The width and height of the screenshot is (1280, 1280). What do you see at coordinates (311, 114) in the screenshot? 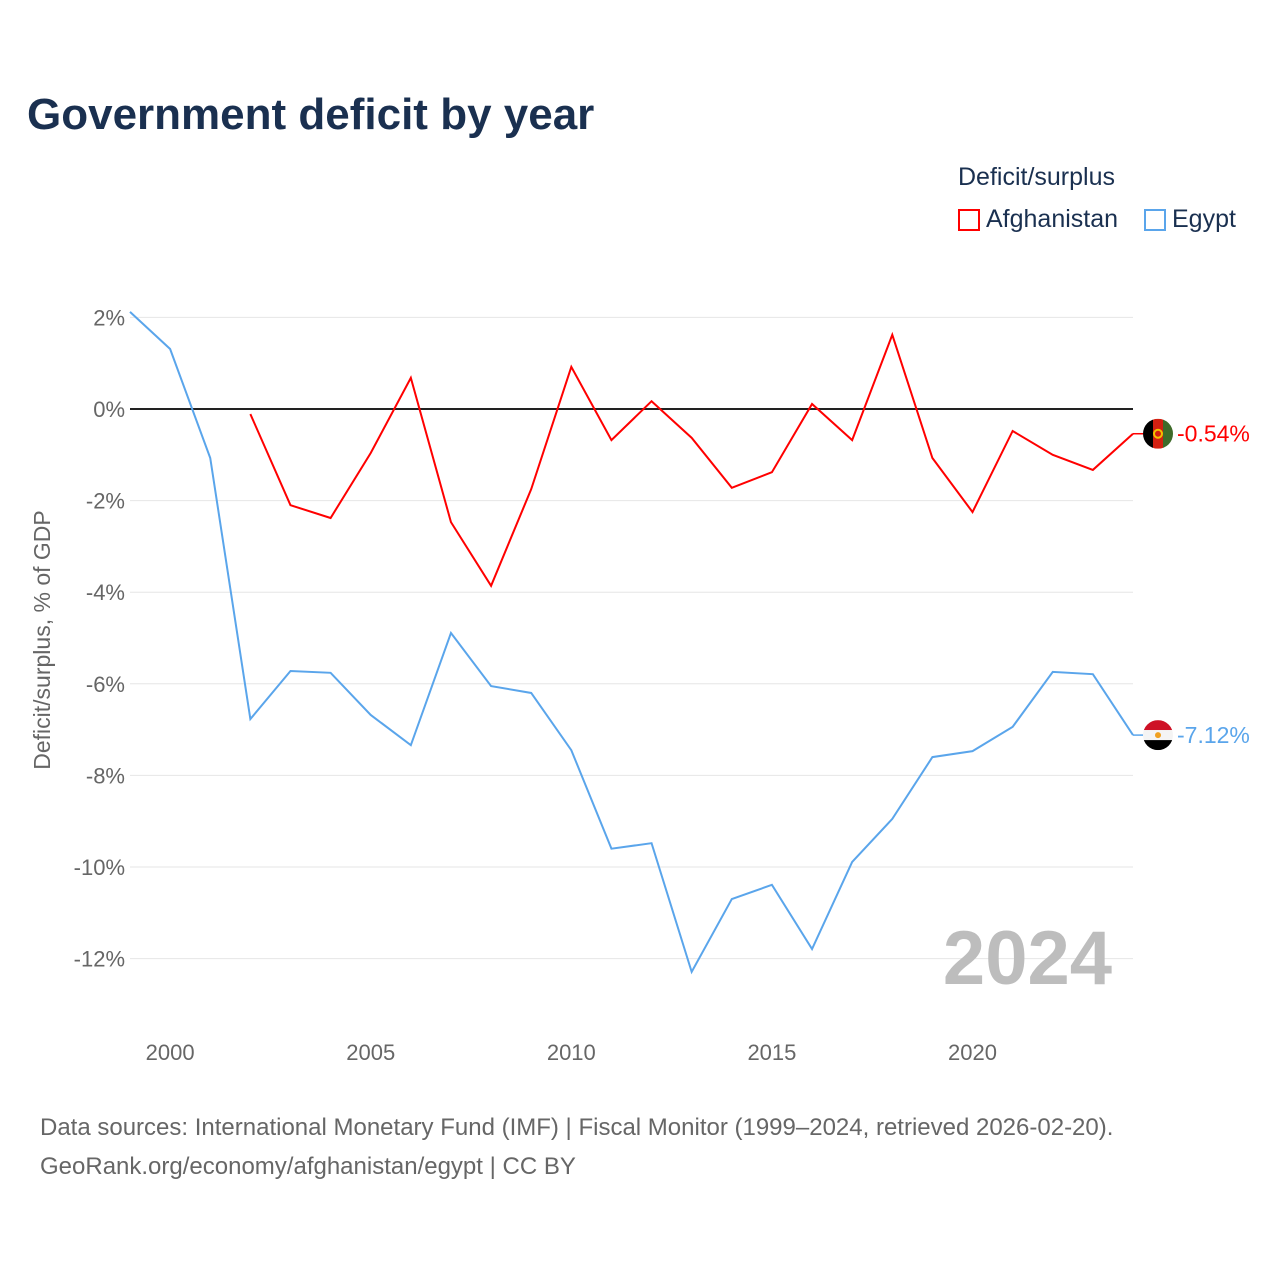
I see `chart-title: Government deficit by year` at bounding box center [311, 114].